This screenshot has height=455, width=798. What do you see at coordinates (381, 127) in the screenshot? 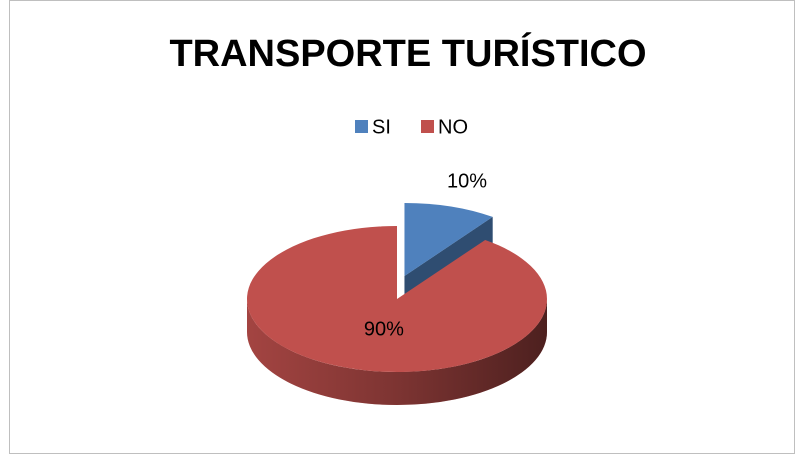
I see `legend-label: SI` at bounding box center [381, 127].